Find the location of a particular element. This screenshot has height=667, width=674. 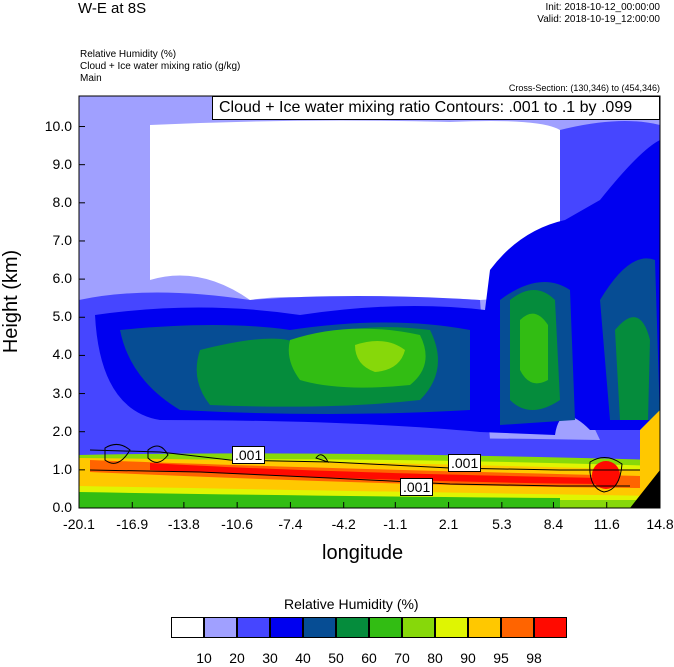

x-tick-label: -20.1 is located at coordinates (79, 524).